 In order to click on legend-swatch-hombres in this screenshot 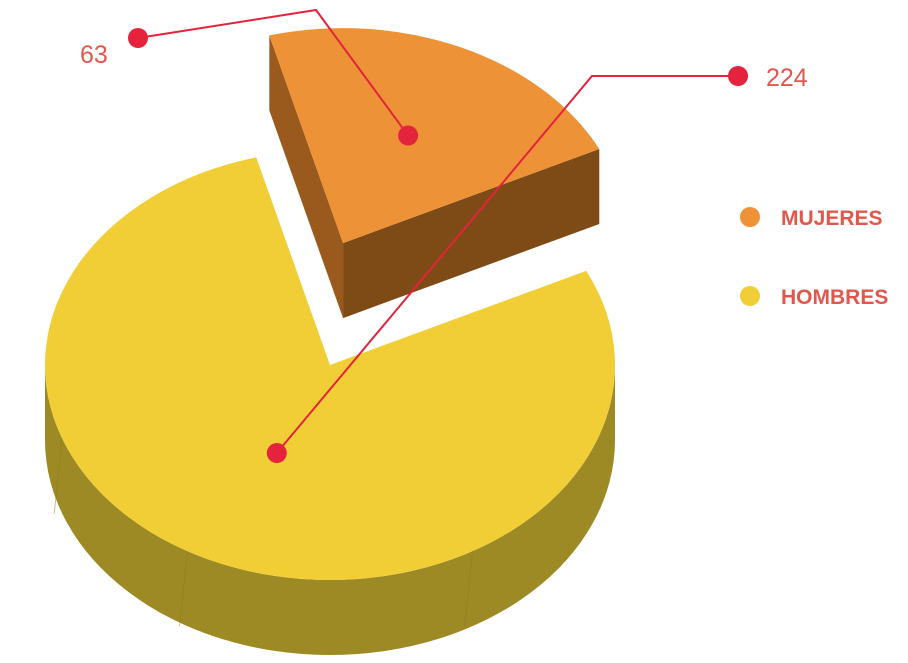, I will do `click(750, 296)`.